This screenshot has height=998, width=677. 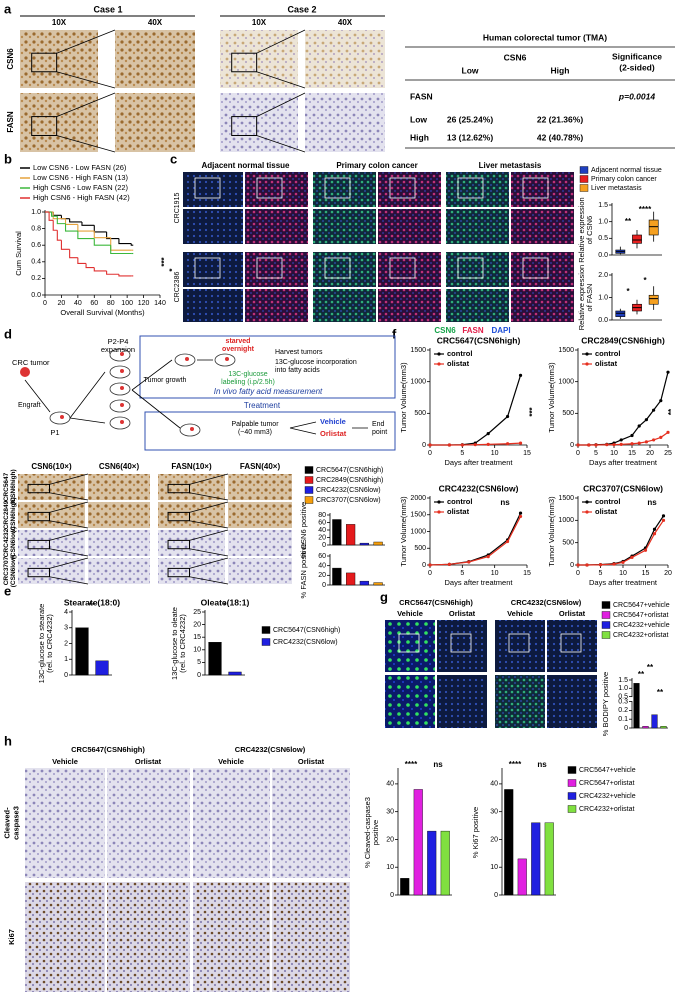 I want to click on panel-label: d, so click(x=8, y=333).